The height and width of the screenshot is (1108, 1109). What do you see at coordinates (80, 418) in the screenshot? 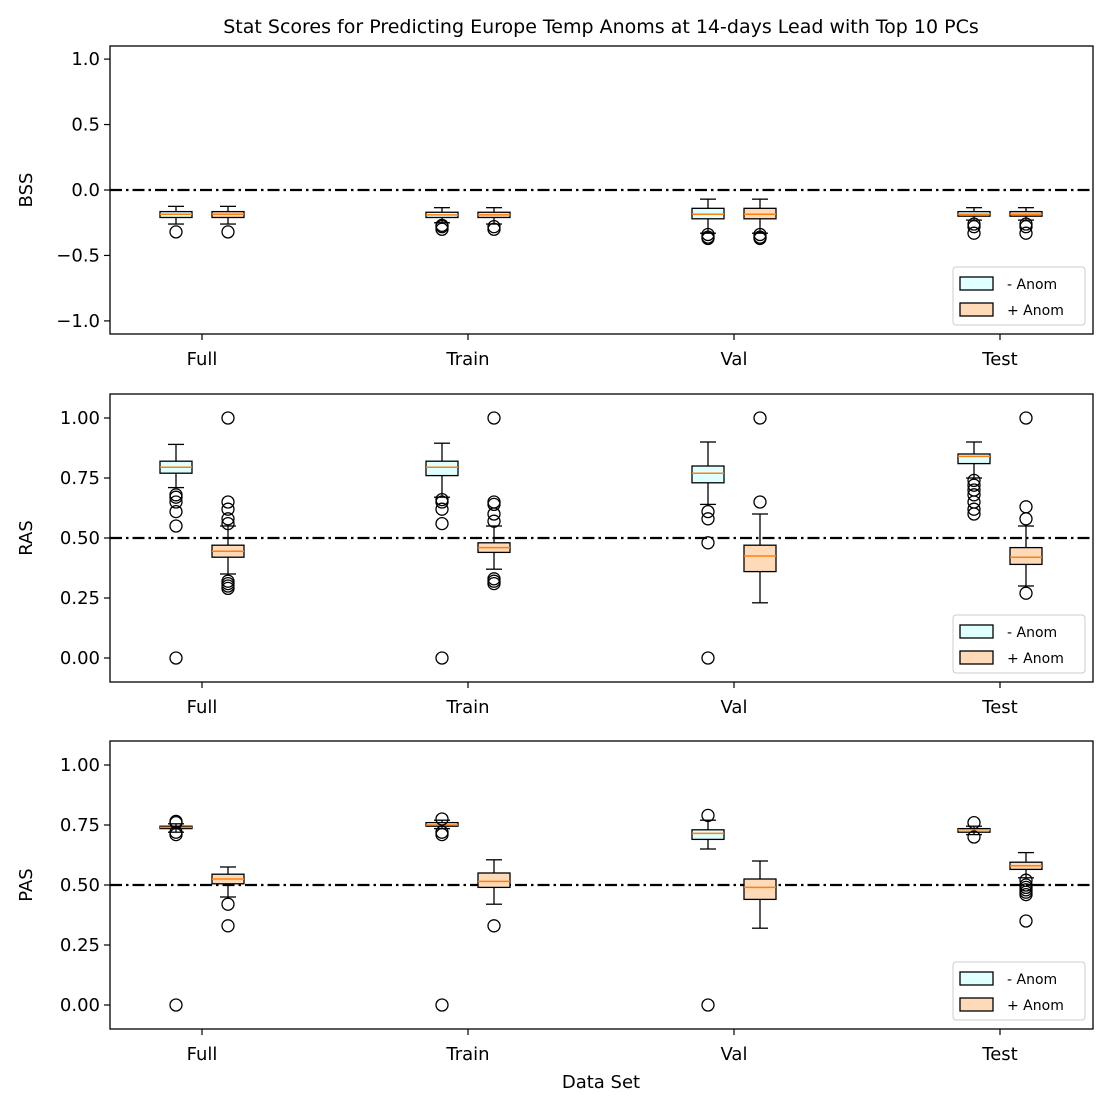
I see `y-tick-label: 1.00` at bounding box center [80, 418].